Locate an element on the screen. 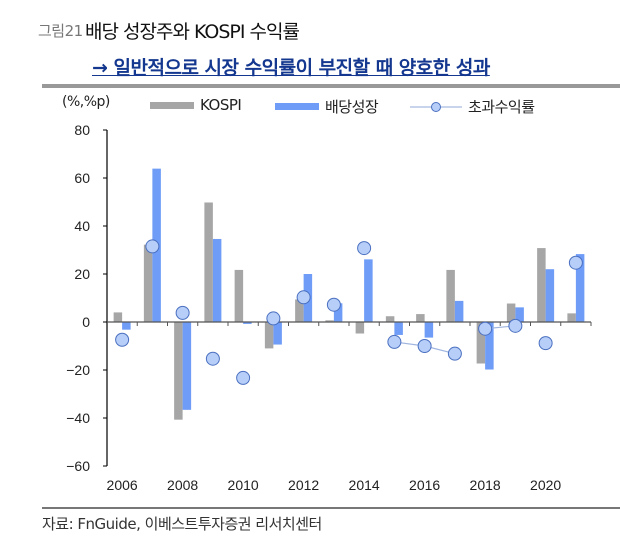 This screenshot has width=620, height=555. chart-subtitle: → 일반적으로 시장 수익률이 부진할 때 양호한 성과 is located at coordinates (291, 68).